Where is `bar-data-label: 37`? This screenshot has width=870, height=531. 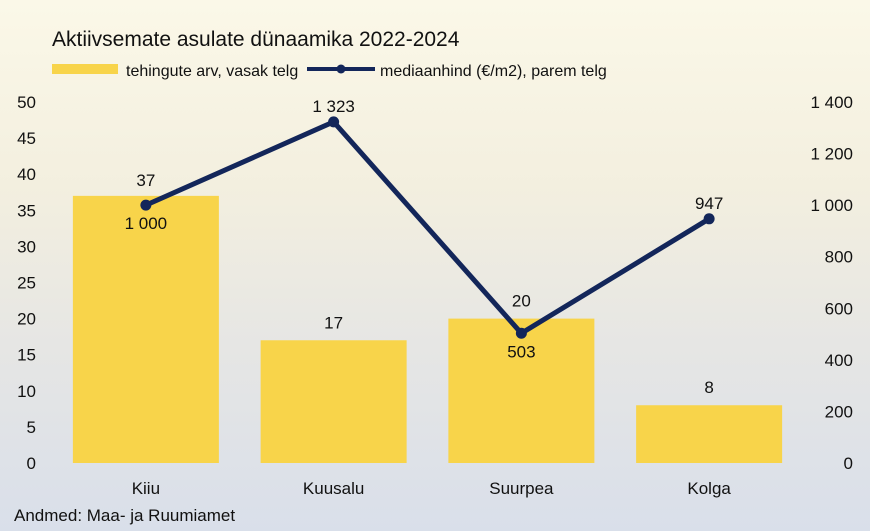 bar-data-label: 37 is located at coordinates (145, 180).